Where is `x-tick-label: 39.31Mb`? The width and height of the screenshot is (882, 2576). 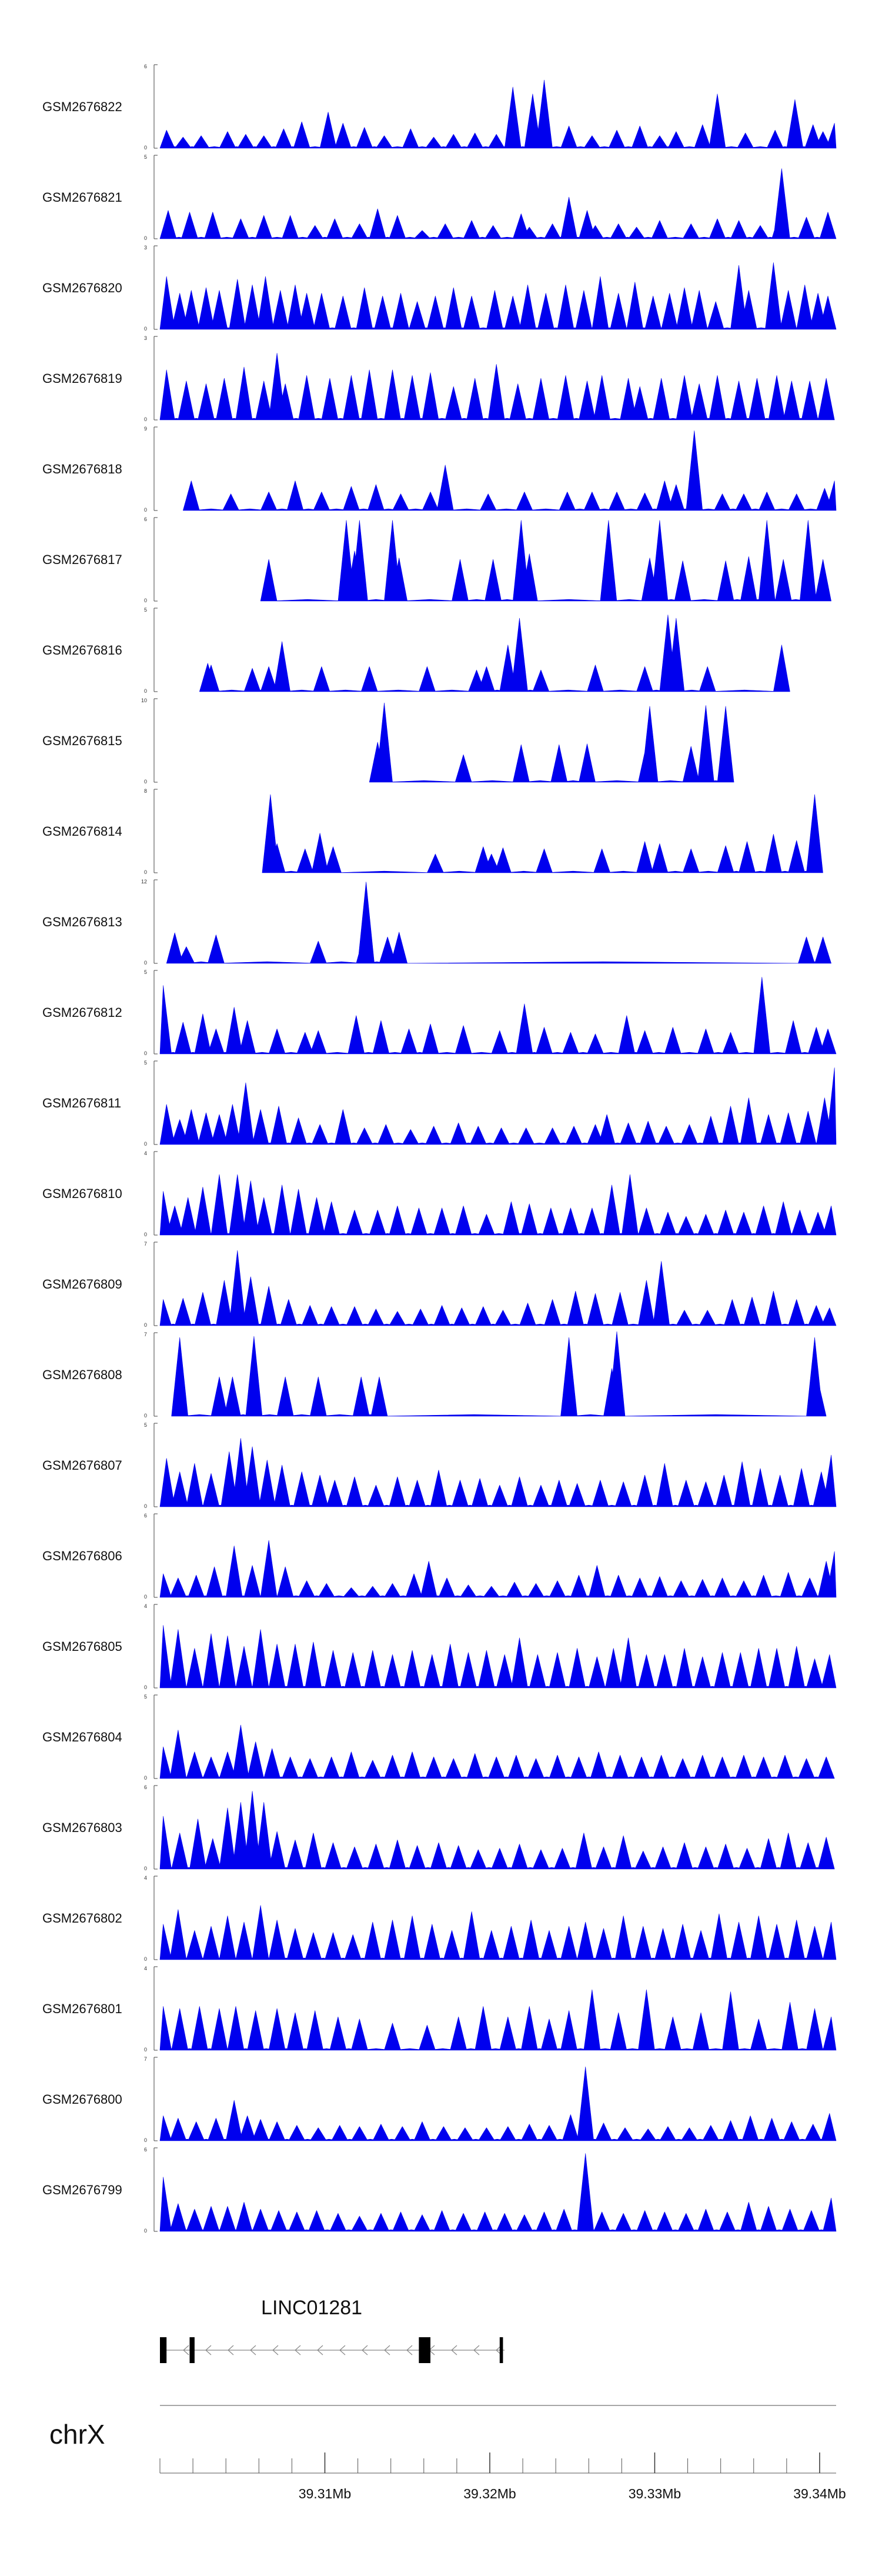
x-tick-label: 39.31Mb is located at coordinates (325, 2493).